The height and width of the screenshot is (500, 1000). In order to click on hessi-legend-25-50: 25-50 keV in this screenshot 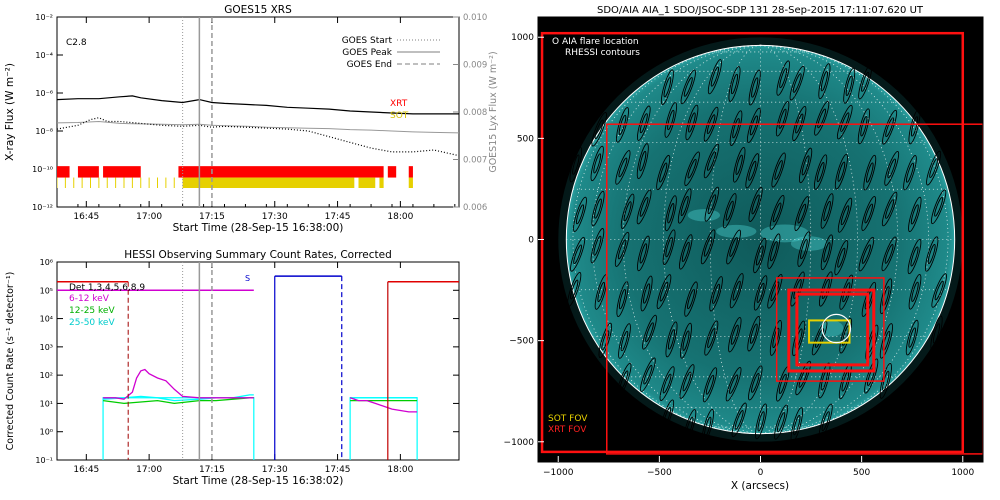, I will do `click(92, 323)`.